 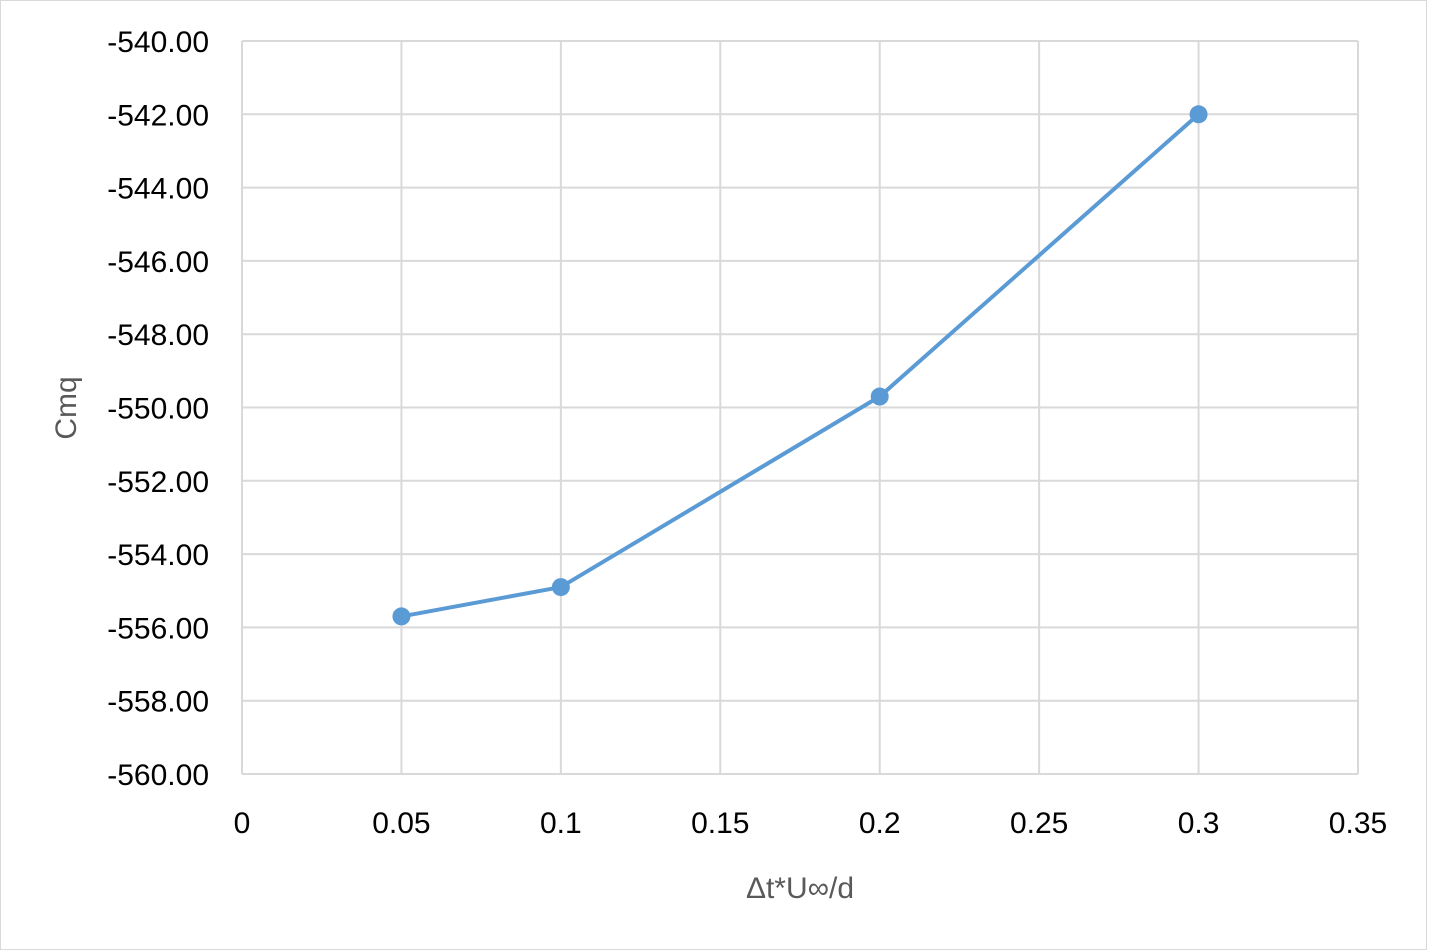 I want to click on y-tick-label: -544.00, so click(x=158, y=189).